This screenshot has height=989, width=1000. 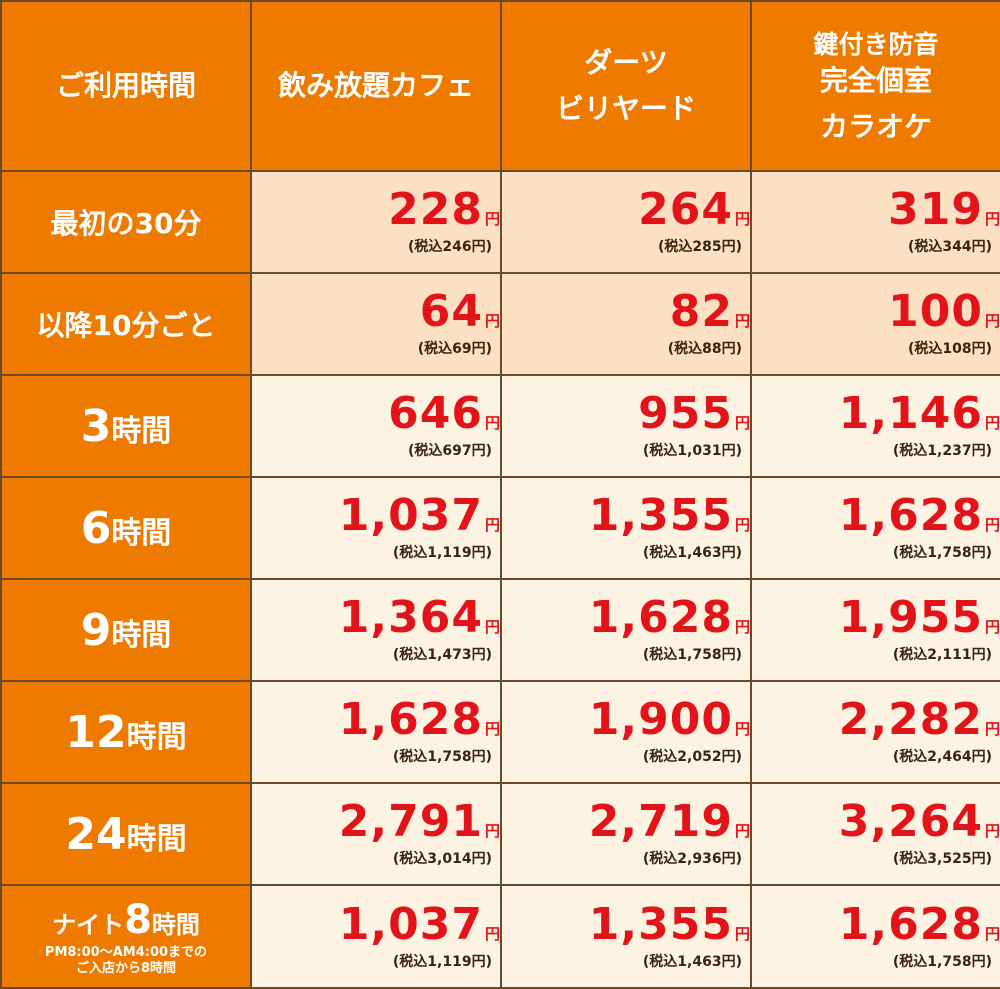 I want to click on price-cell: 2,719 円 (税込2,936円), so click(x=626, y=834).